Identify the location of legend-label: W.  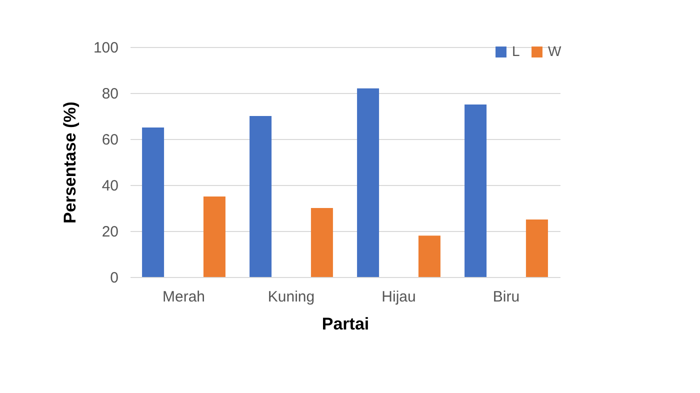
(555, 51).